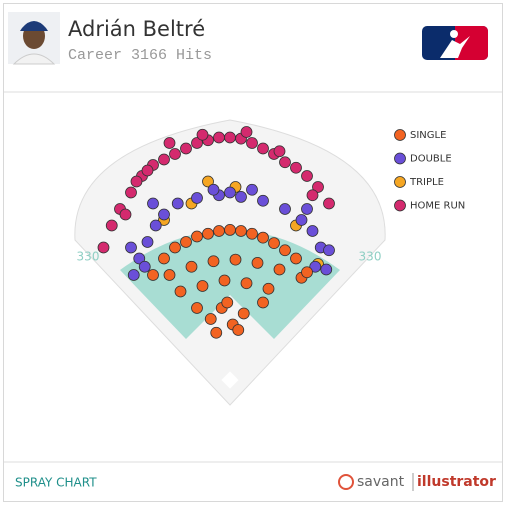 Image resolution: width=507 pixels, height=505 pixels. Describe the element at coordinates (426, 182) in the screenshot. I see `legend-label: TRIPLE` at that location.